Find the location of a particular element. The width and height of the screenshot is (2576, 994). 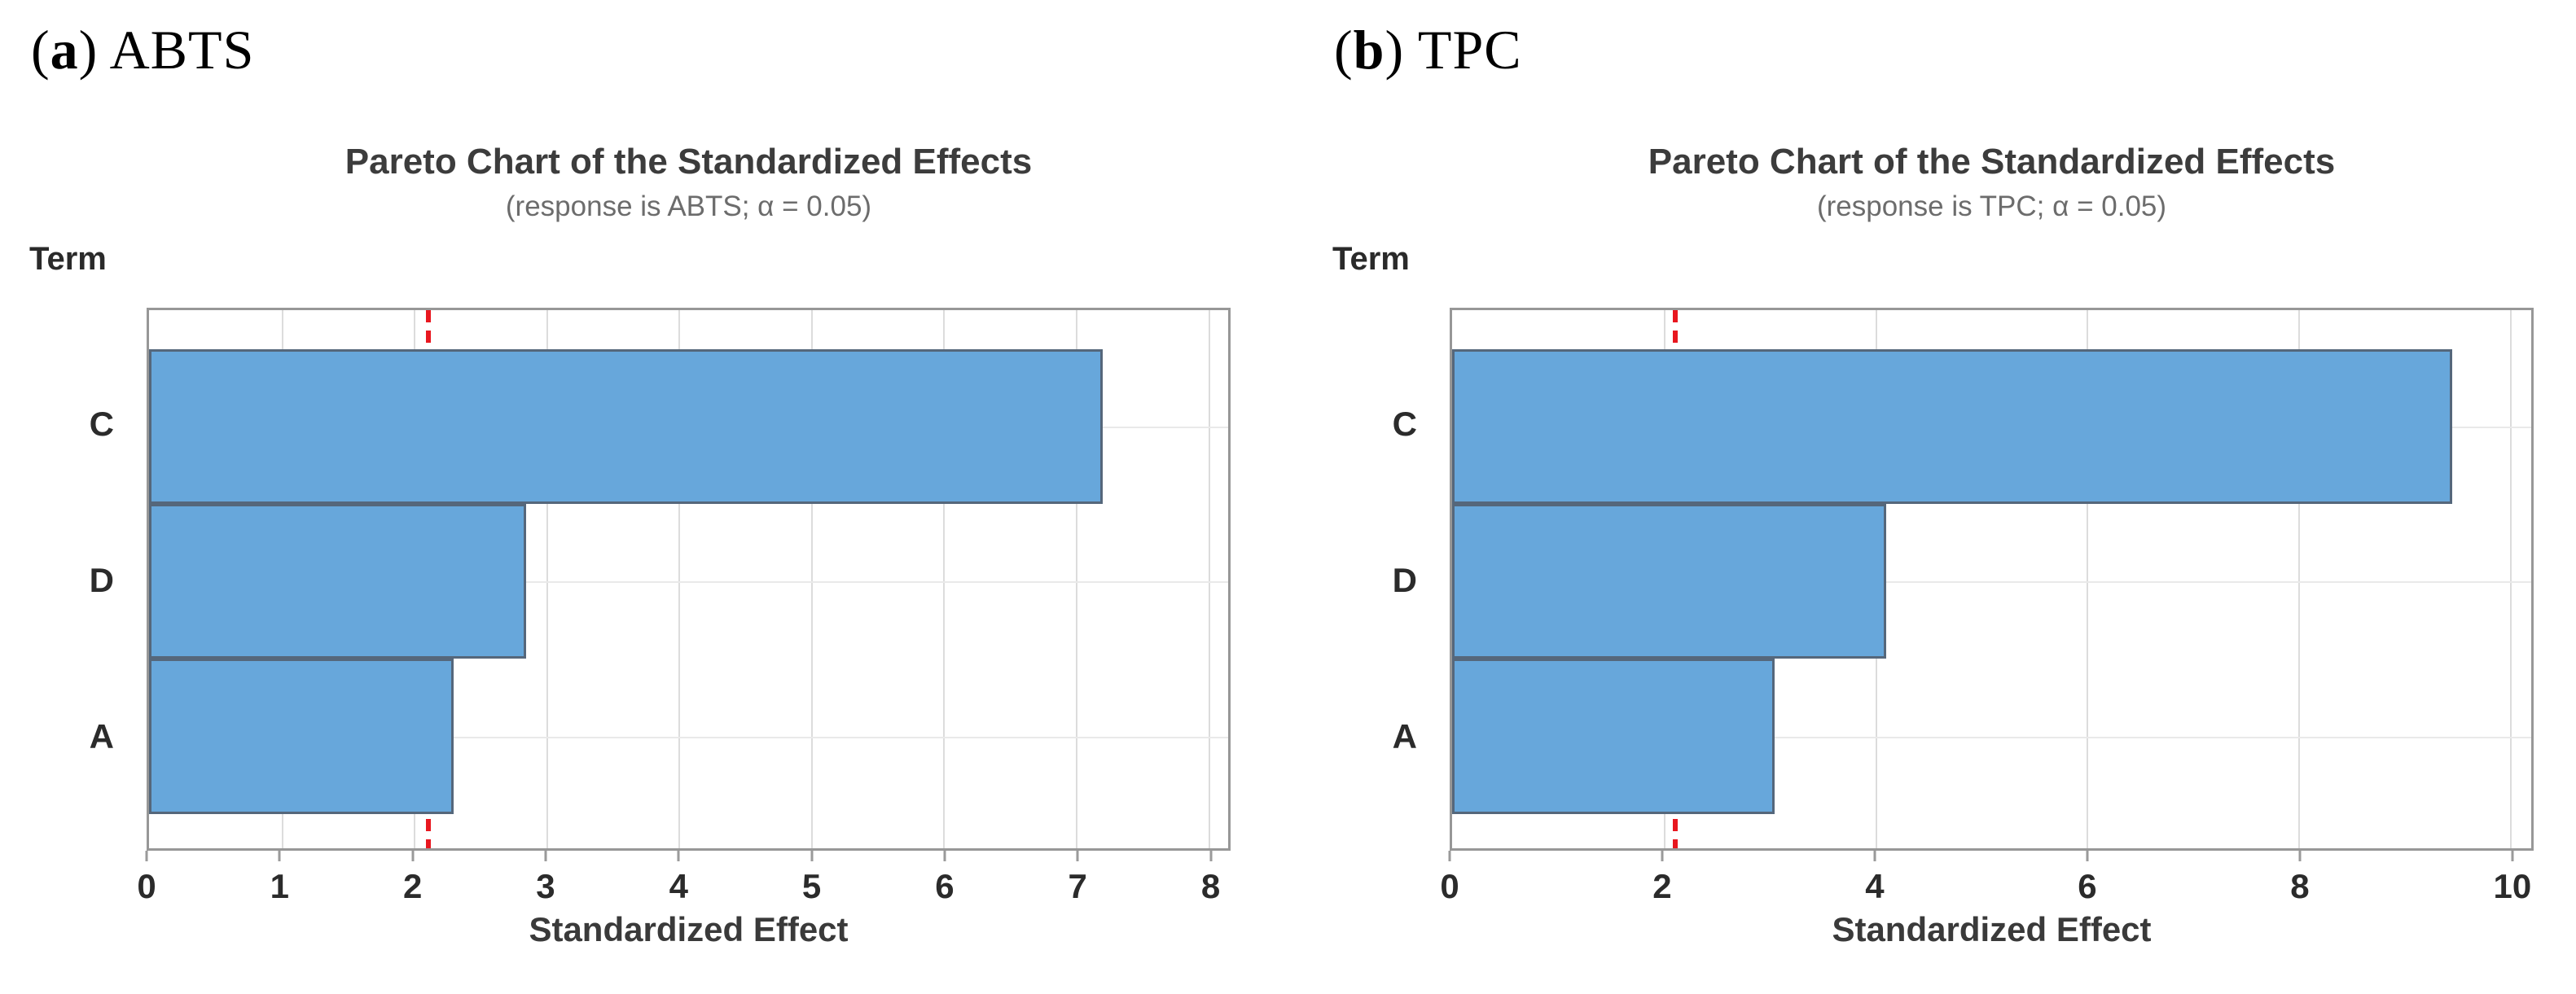

panel-label-letter: a is located at coordinates (64, 50).